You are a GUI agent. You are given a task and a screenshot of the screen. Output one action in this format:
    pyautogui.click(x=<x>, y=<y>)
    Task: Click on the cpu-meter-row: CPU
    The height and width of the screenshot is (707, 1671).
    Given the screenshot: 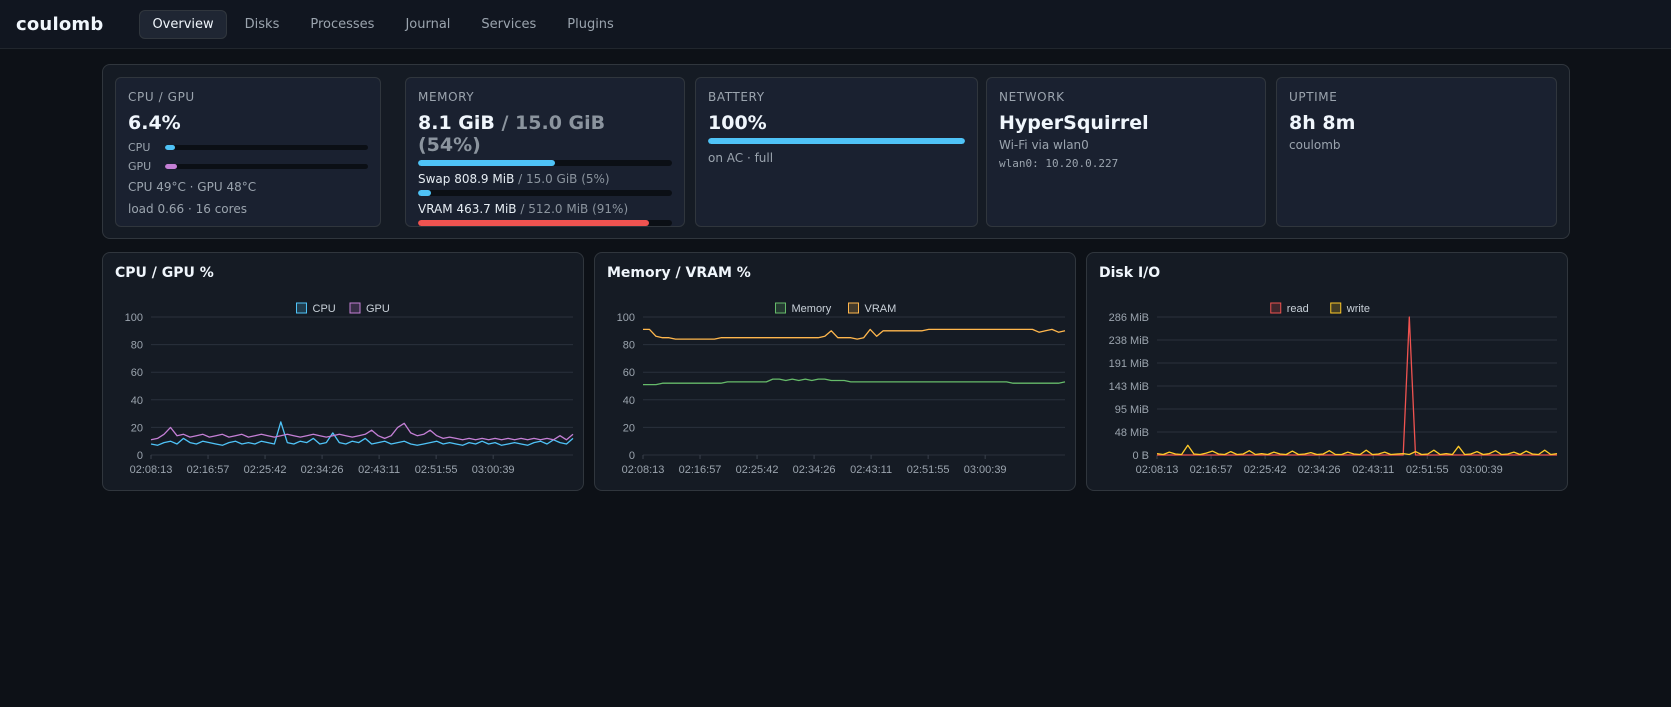 What is the action you would take?
    pyautogui.click(x=248, y=147)
    